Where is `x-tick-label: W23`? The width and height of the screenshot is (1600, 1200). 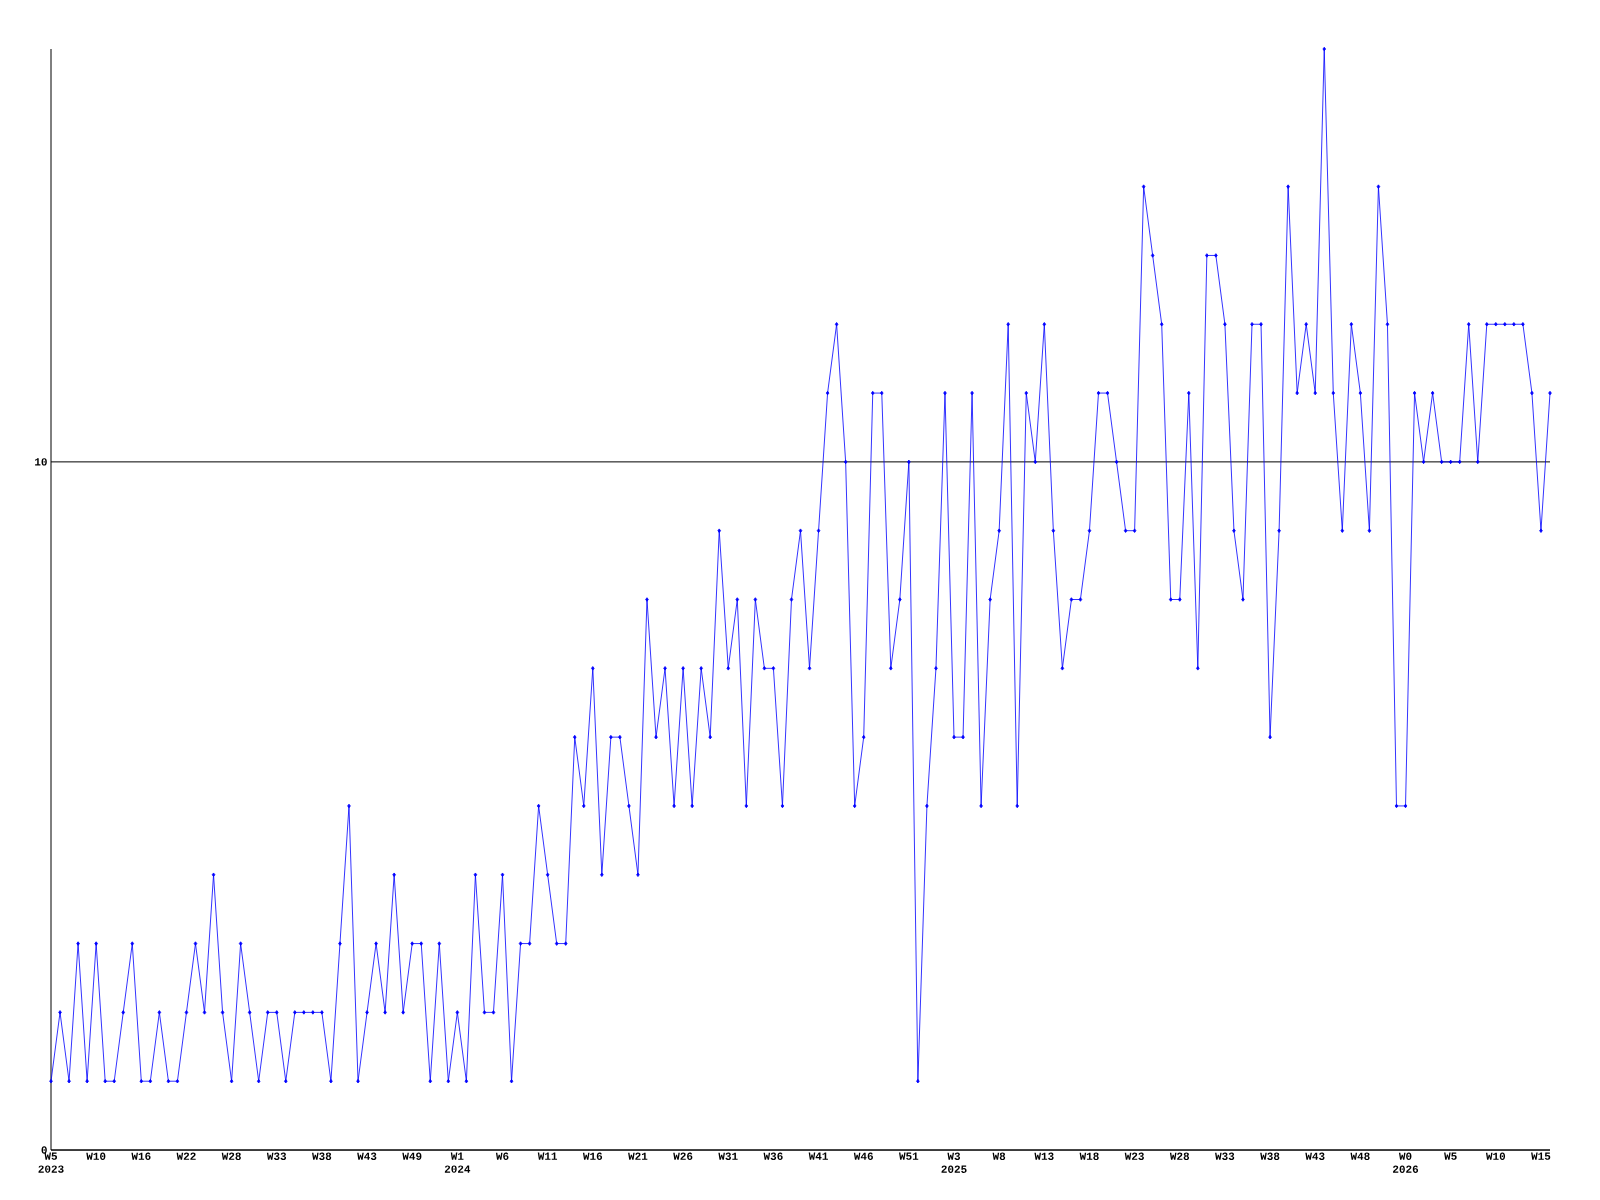
x-tick-label: W23 is located at coordinates (1134, 1156).